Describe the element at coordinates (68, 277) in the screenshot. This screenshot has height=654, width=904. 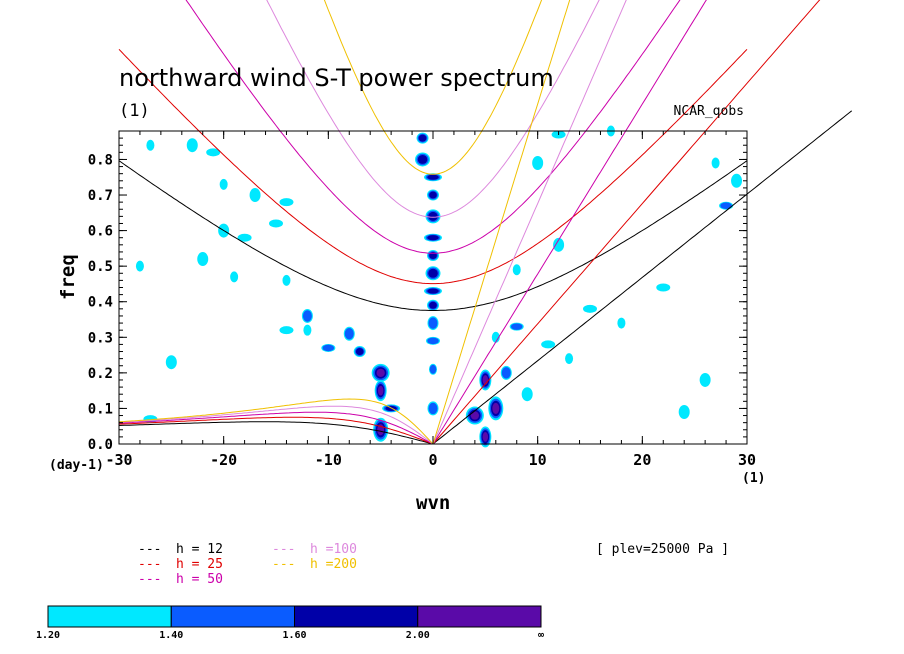
I see `y-axis-label: freq` at that location.